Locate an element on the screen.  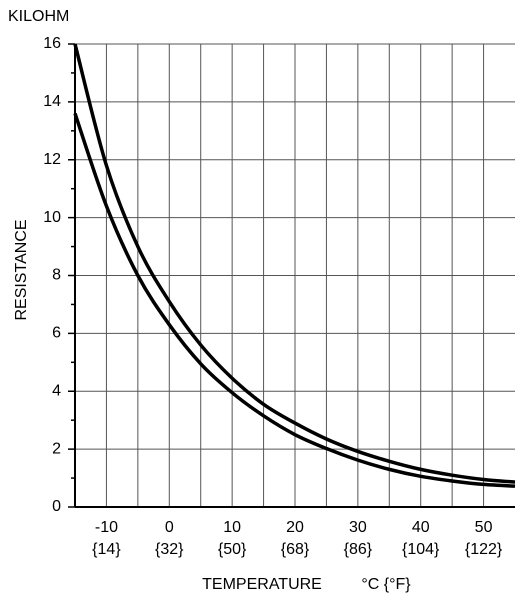
x-tick-label: 0 is located at coordinates (169, 527).